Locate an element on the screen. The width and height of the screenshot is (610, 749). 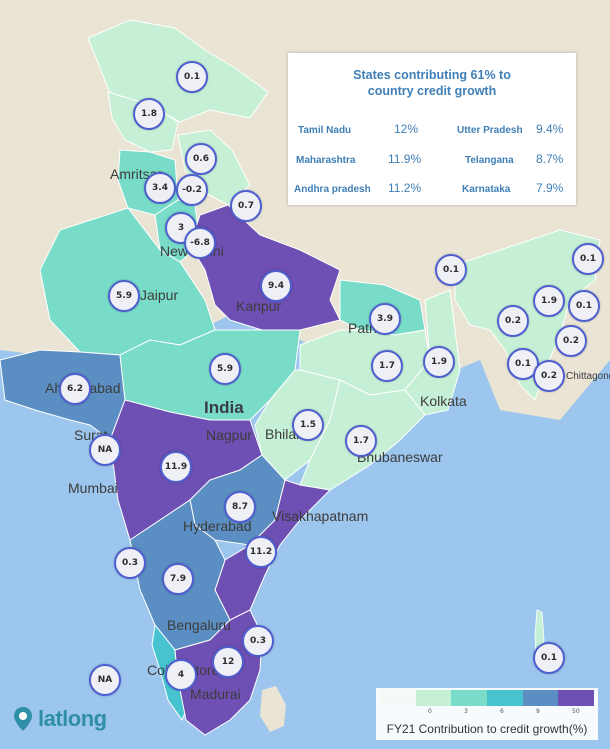
city-label: Bhubaneswar is located at coordinates (400, 457).